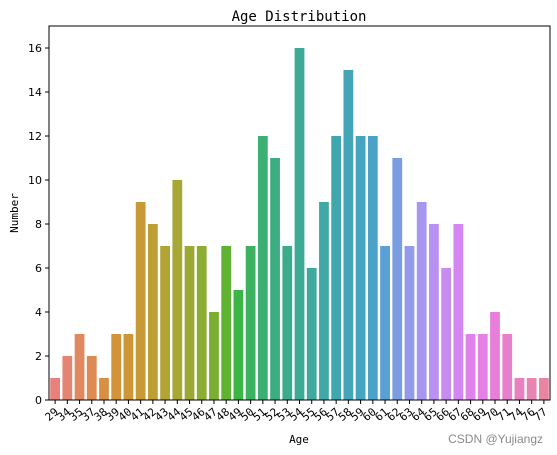 This screenshot has width=557, height=455. I want to click on x-tick-label: 77, so click(540, 414).